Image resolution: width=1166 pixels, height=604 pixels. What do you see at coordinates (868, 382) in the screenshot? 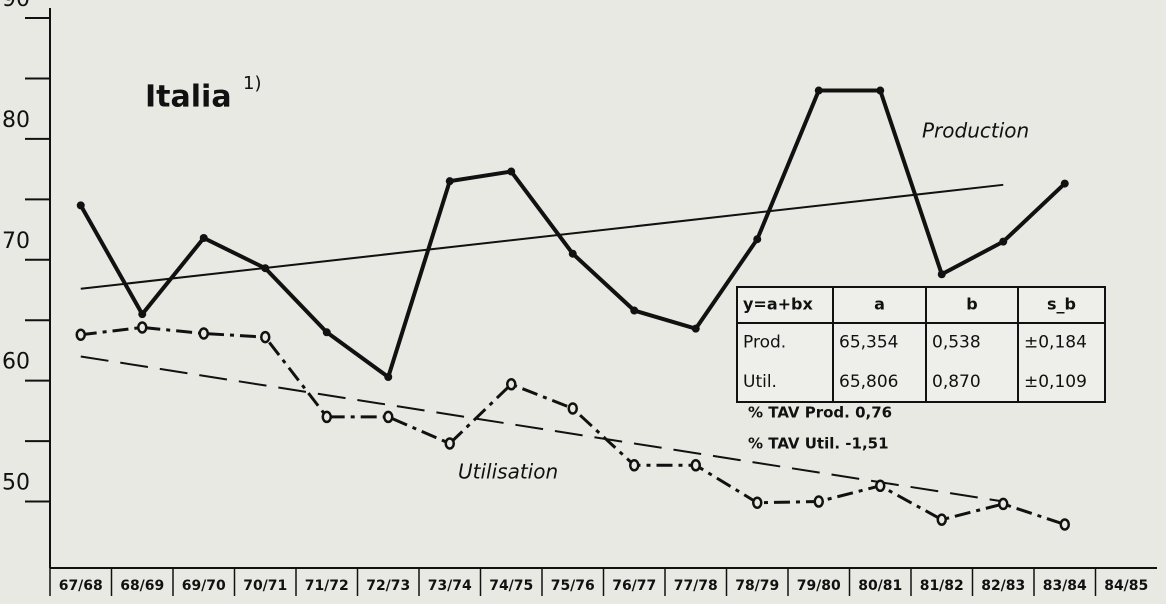
I see `table-cell: 65,806` at bounding box center [868, 382].